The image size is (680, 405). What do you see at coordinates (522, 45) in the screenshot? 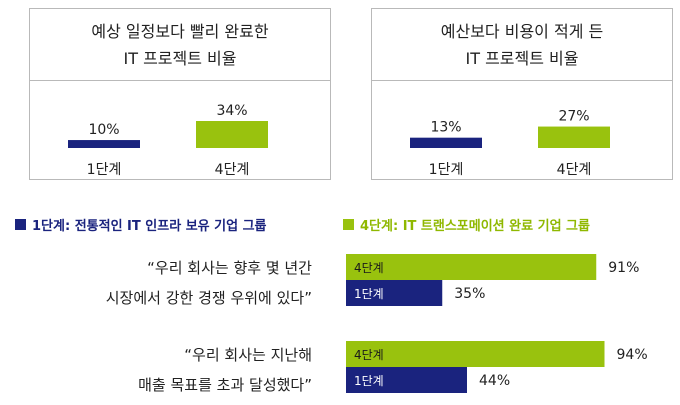
I see `panel-title: 예산보다 비용이 적게 든 IT 프로젝트 비율` at bounding box center [522, 45].